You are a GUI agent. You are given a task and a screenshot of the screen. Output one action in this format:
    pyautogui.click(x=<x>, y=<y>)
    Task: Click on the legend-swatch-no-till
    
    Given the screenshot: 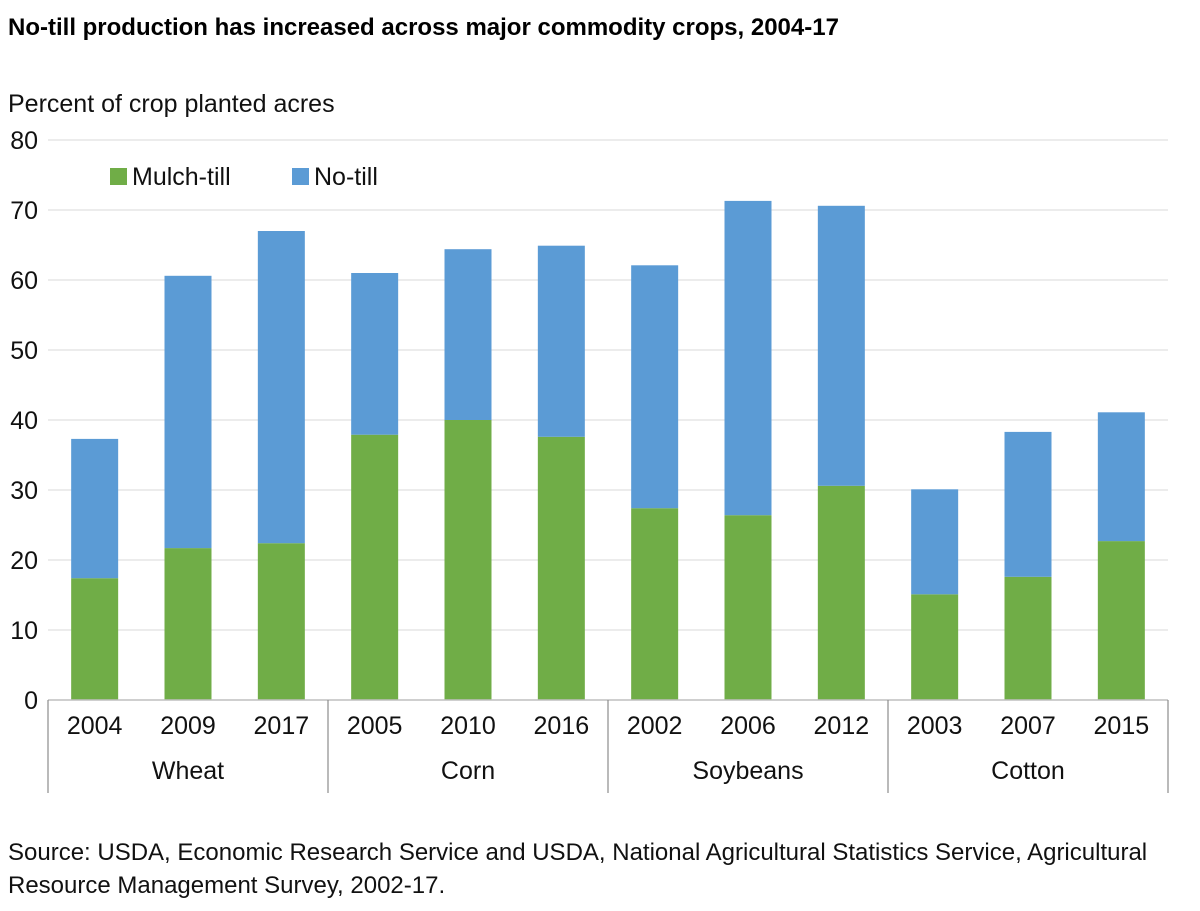 What is the action you would take?
    pyautogui.click(x=300, y=176)
    